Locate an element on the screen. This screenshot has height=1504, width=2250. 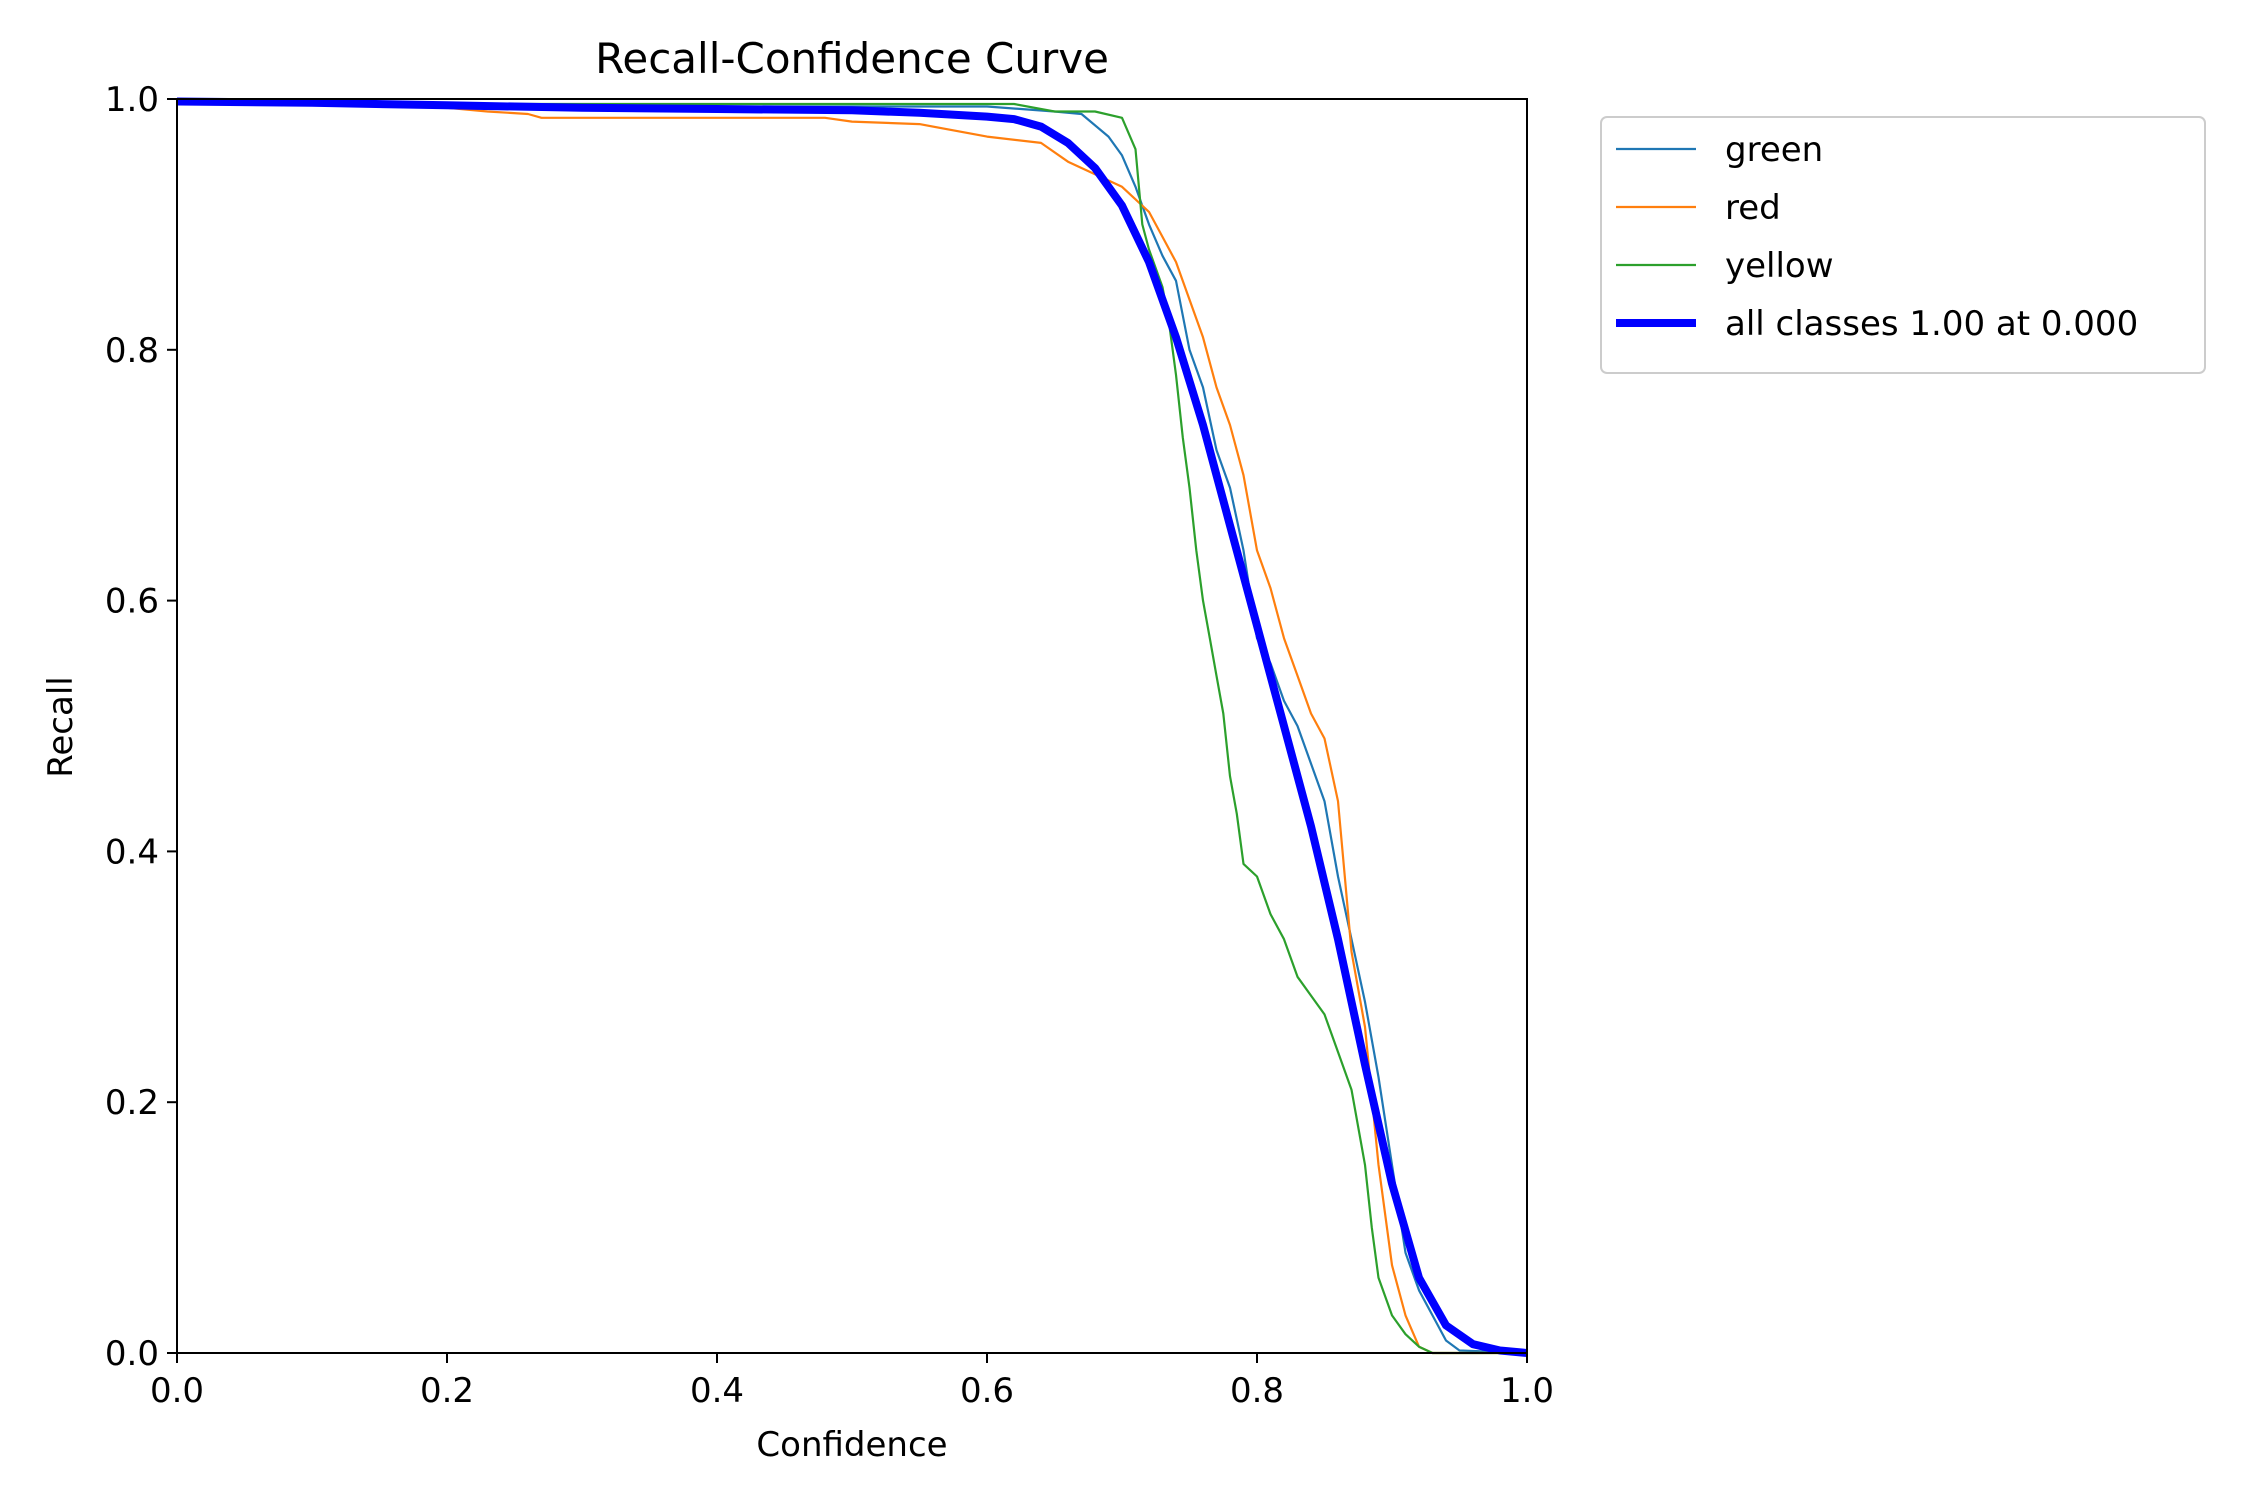
chart-title: Recall-Confidence Curve is located at coordinates (852, 58).